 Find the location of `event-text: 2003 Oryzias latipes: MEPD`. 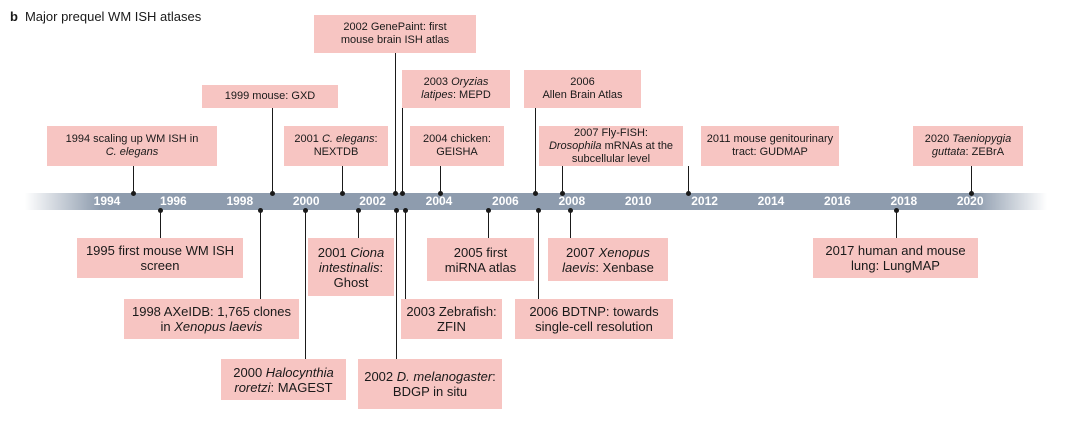

event-text: 2003 Oryzias latipes: MEPD is located at coordinates (456, 89).